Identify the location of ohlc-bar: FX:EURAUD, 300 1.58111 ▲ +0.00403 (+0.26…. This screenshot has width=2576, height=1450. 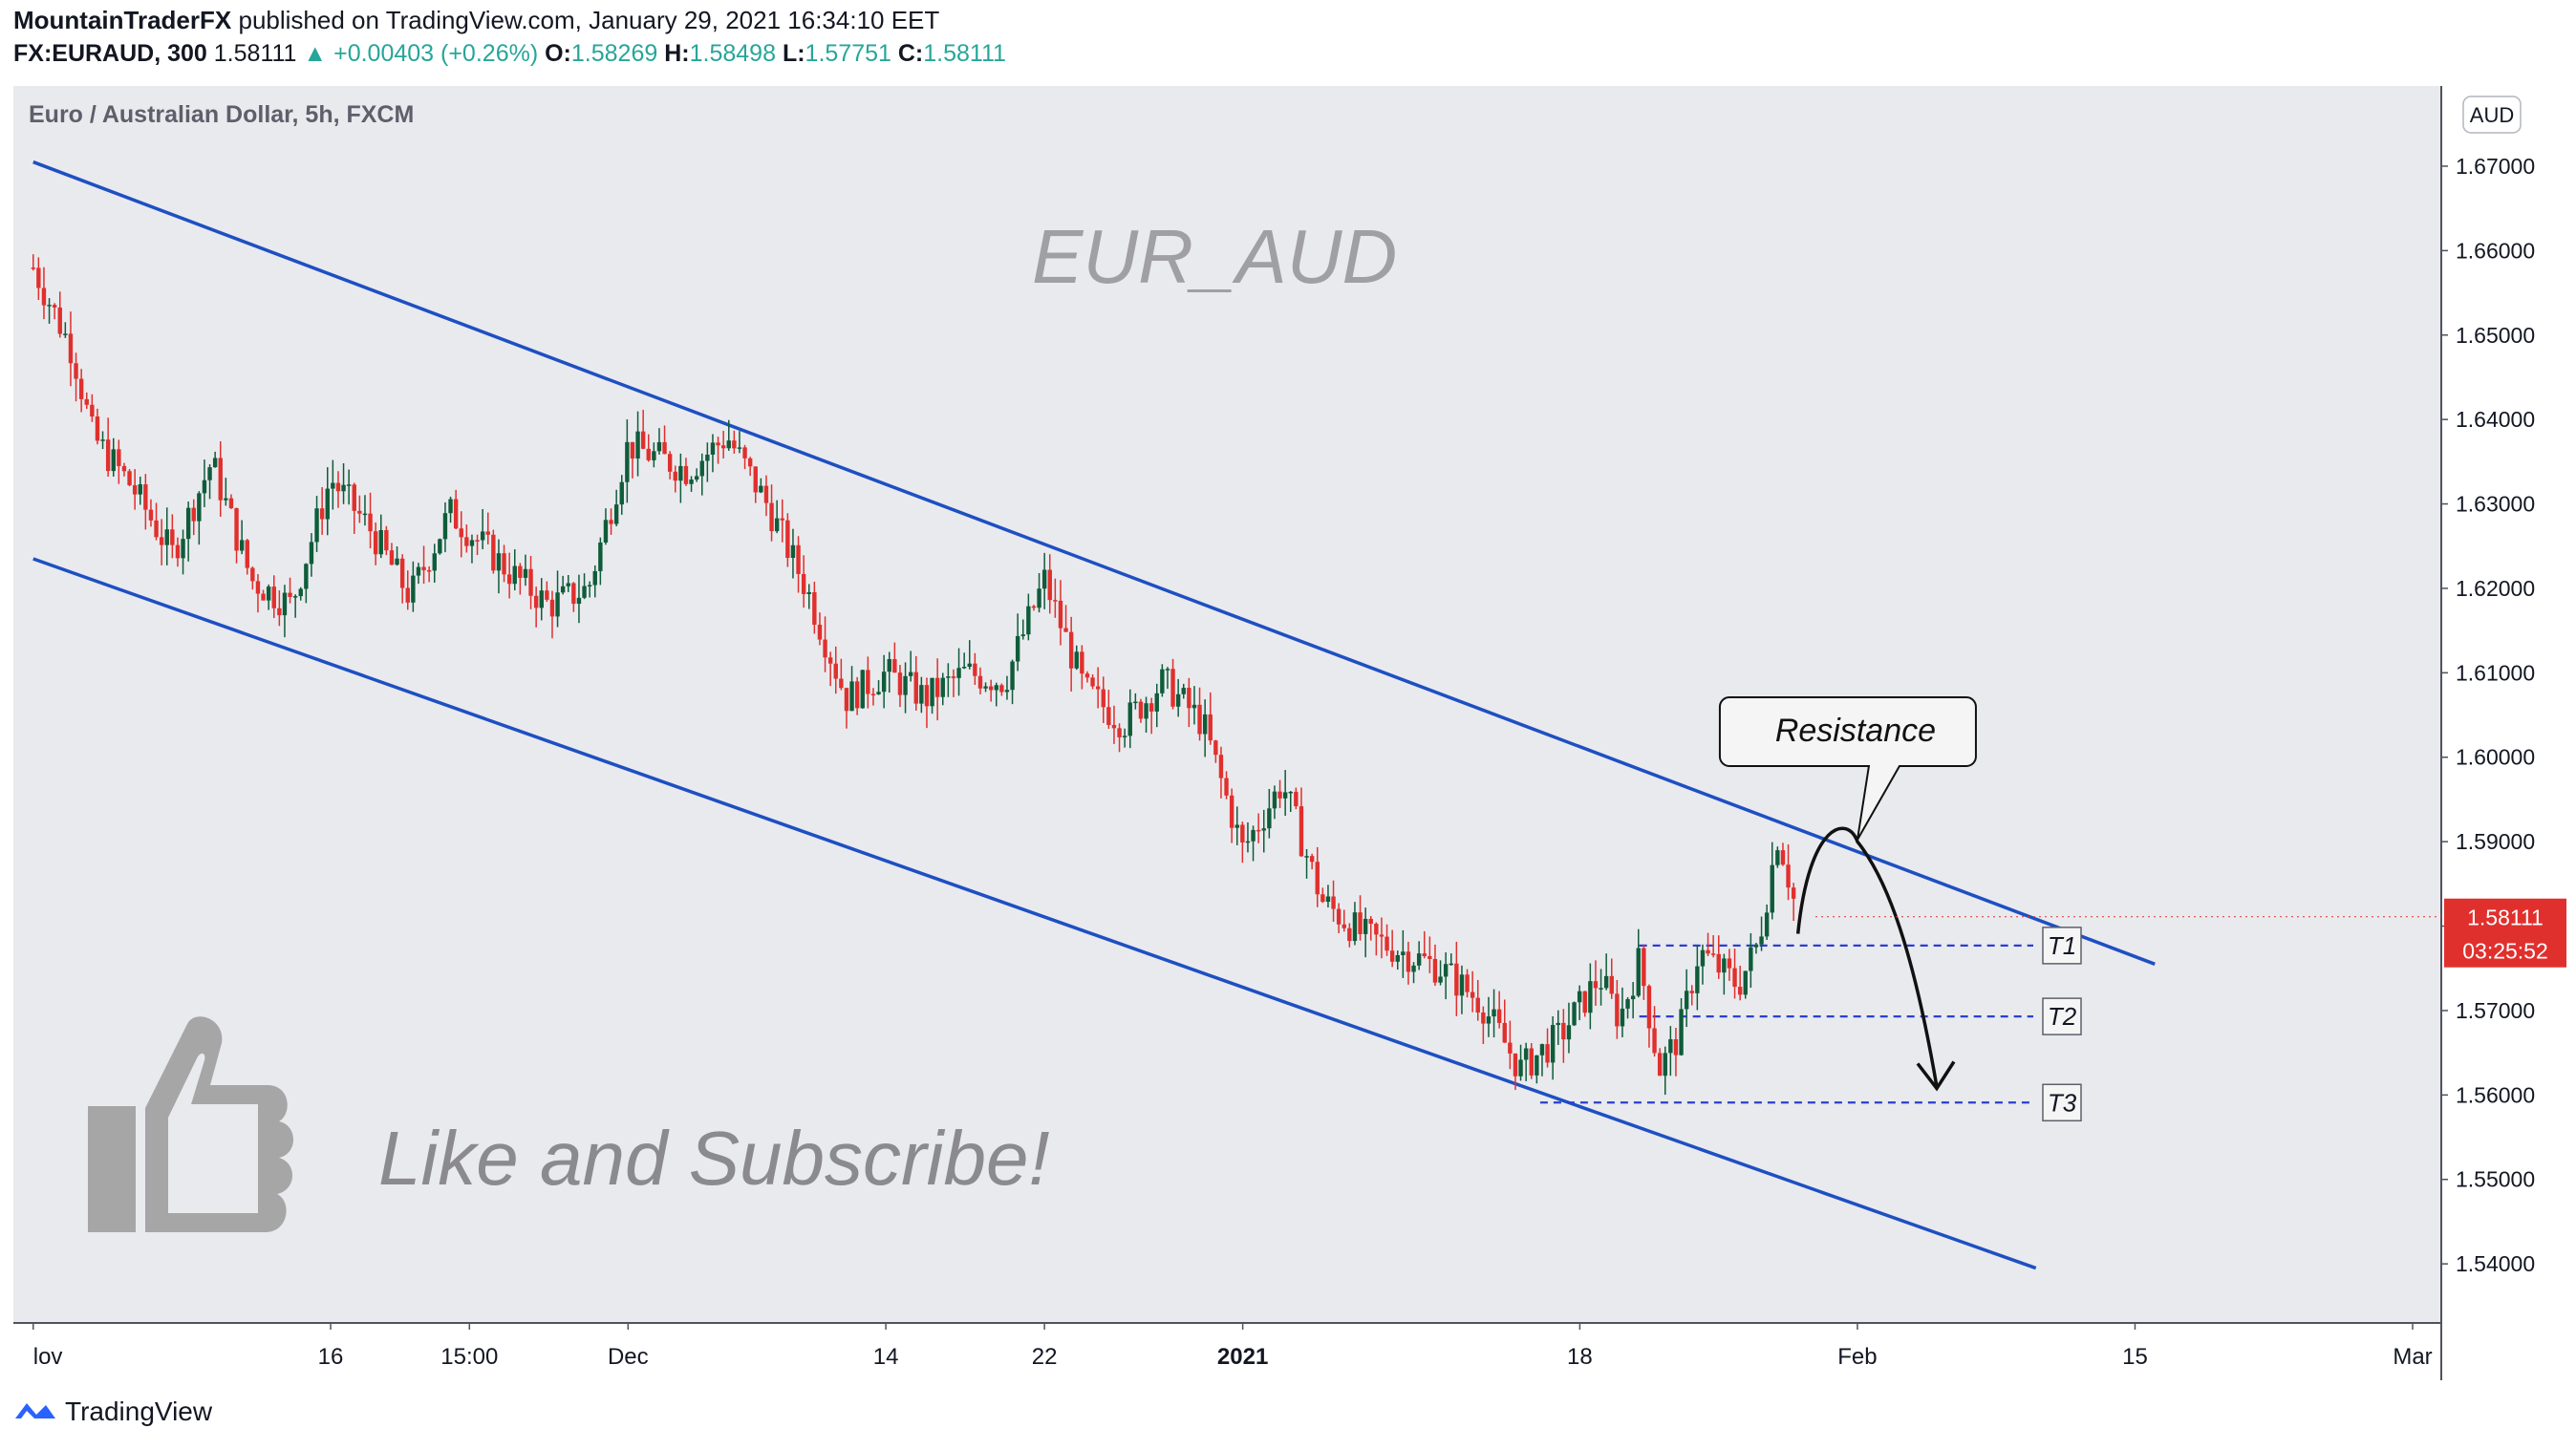
(509, 54).